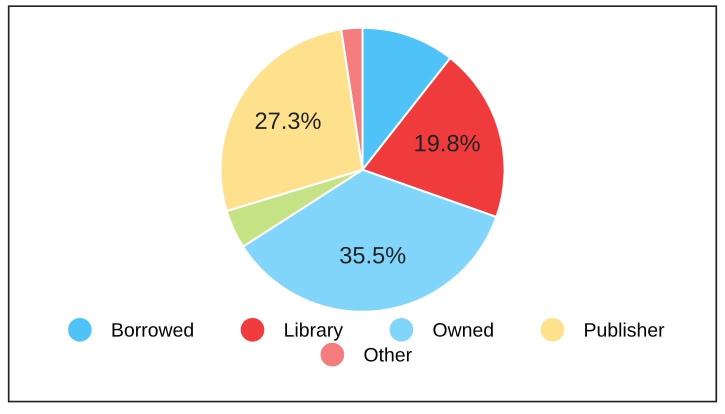 Image resolution: width=725 pixels, height=414 pixels. I want to click on legend-label: Borrowed, so click(152, 329).